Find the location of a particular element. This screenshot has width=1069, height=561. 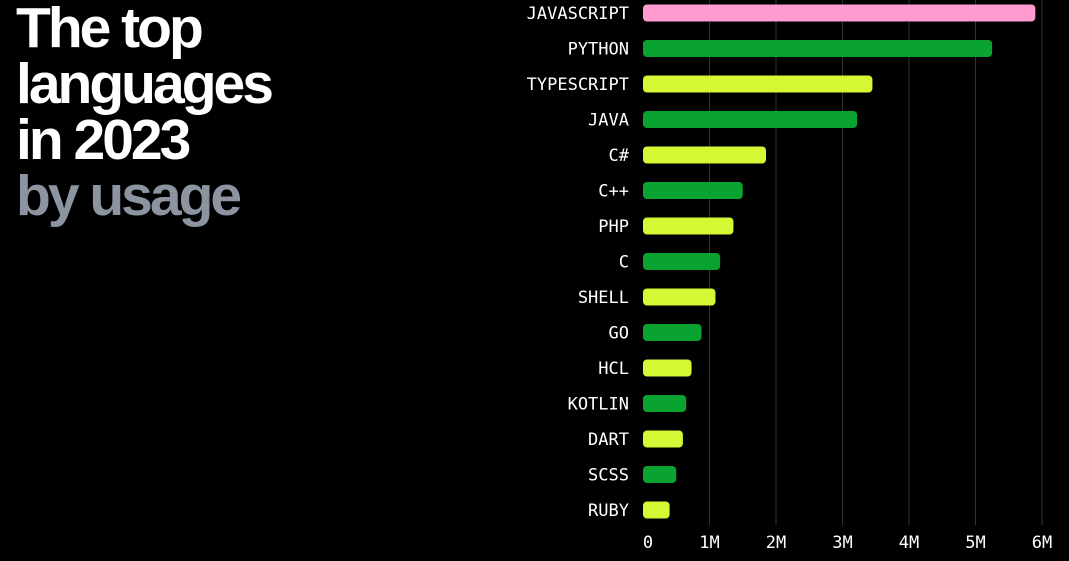

bar-shell is located at coordinates (679, 297).